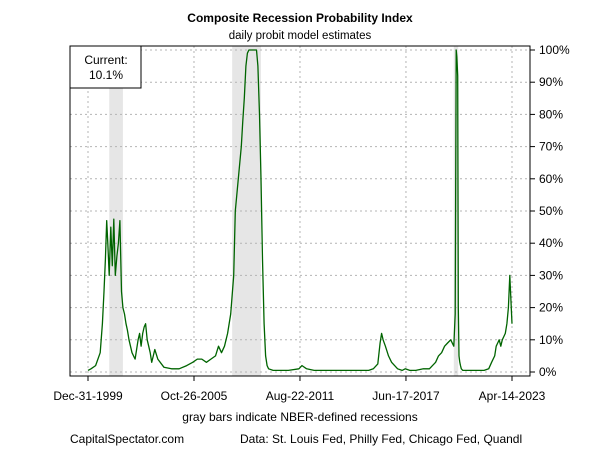 The width and height of the screenshot is (600, 450). What do you see at coordinates (551, 82) in the screenshot?
I see `y-tick-label-9: 90%` at bounding box center [551, 82].